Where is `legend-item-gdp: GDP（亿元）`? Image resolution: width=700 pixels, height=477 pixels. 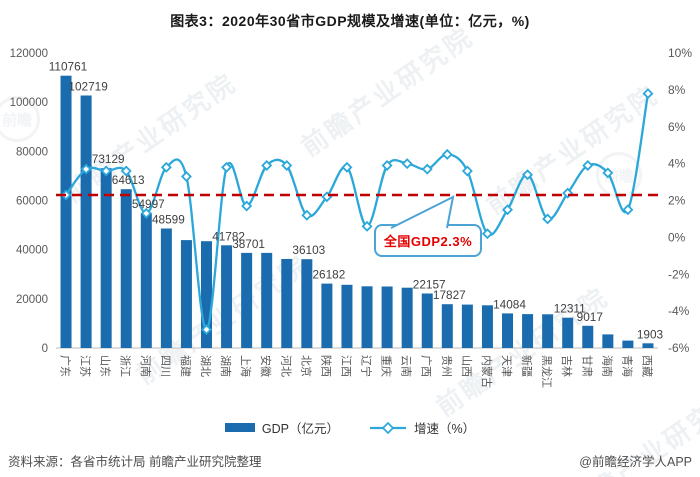 legend-item-gdp: GDP（亿元） is located at coordinates (281, 427).